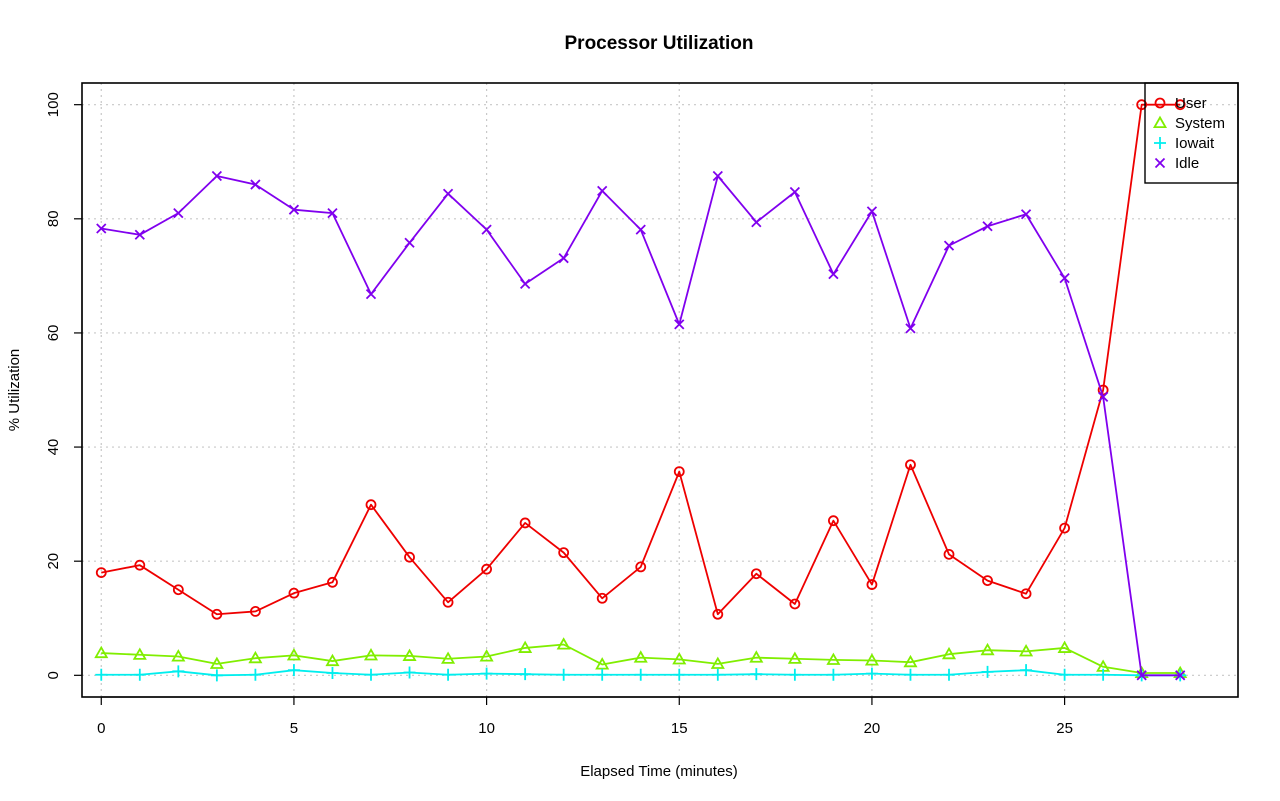 The height and width of the screenshot is (801, 1280). I want to click on legend-marker-iowait, so click(1160, 143).